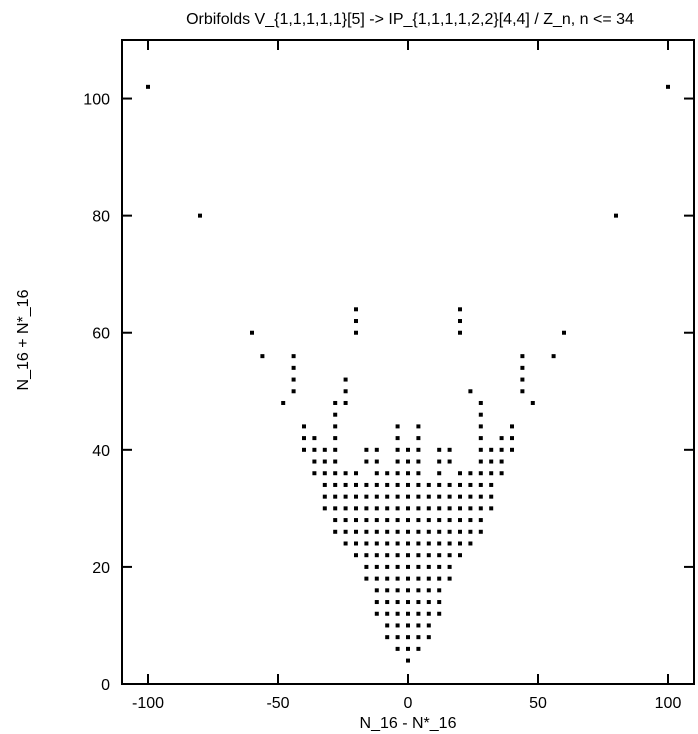 Image resolution: width=698 pixels, height=734 pixels. I want to click on y-tick-label: 80, so click(101, 217).